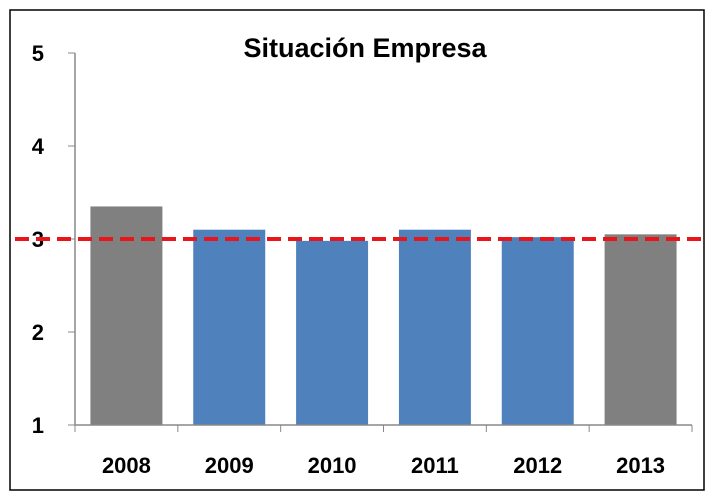 The image size is (709, 495). Describe the element at coordinates (38, 146) in the screenshot. I see `y-tick-label: 4` at that location.